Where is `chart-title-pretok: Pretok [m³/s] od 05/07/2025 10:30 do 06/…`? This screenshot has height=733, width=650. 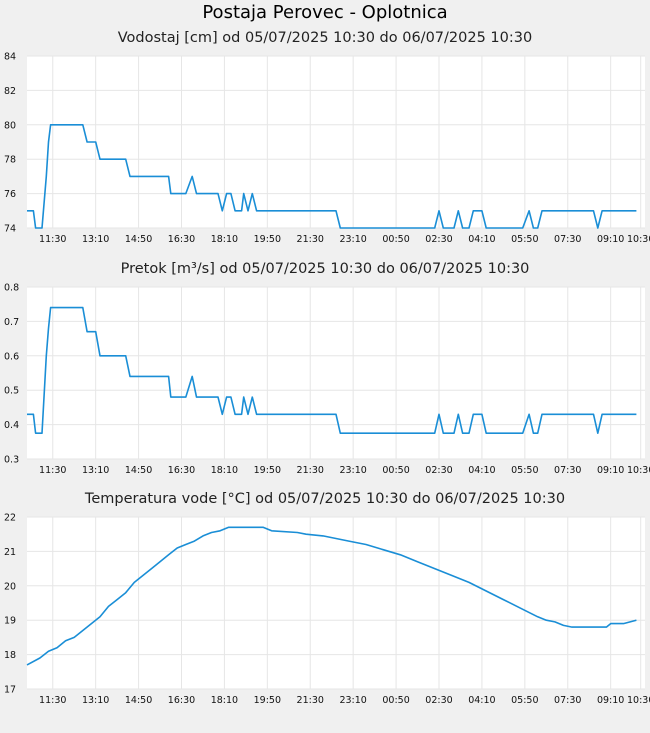 chart-title-pretok: Pretok [m³/s] od 05/07/2025 10:30 do 06/… is located at coordinates (325, 269).